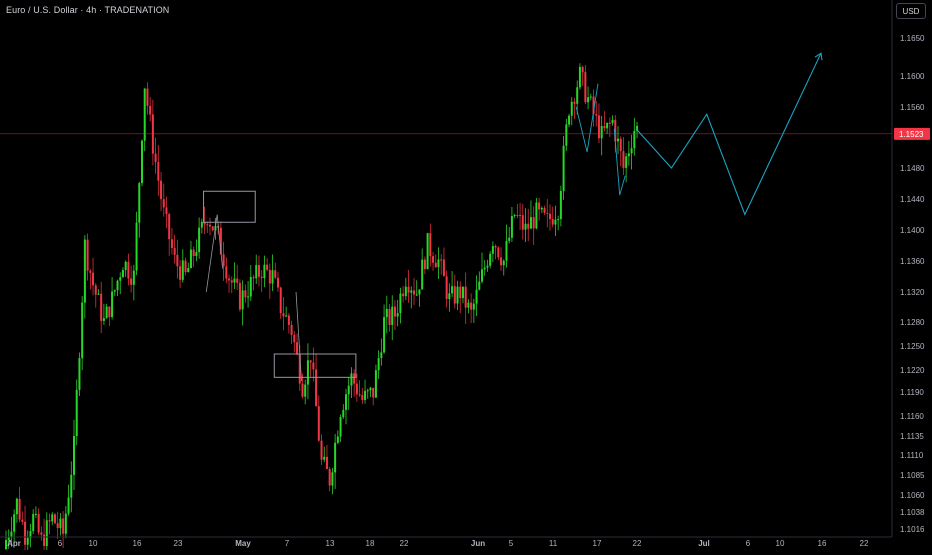  I want to click on current-price-label: 1.1523, so click(911, 134).